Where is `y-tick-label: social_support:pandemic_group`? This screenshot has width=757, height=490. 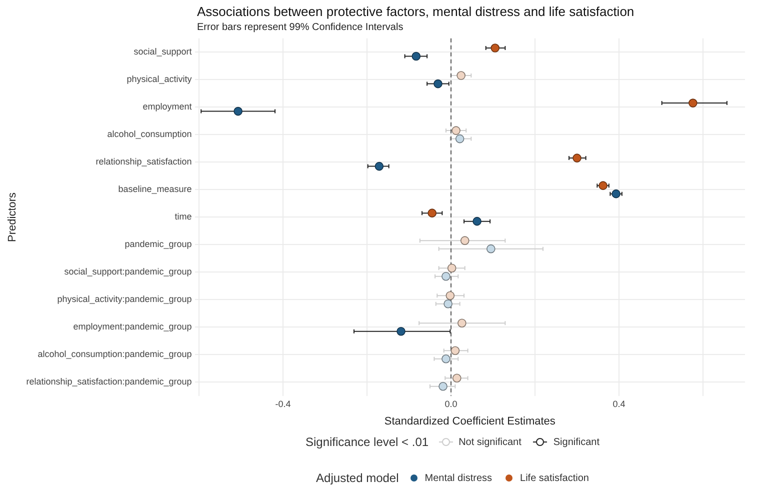
y-tick-label: social_support:pandemic_group is located at coordinates (128, 271).